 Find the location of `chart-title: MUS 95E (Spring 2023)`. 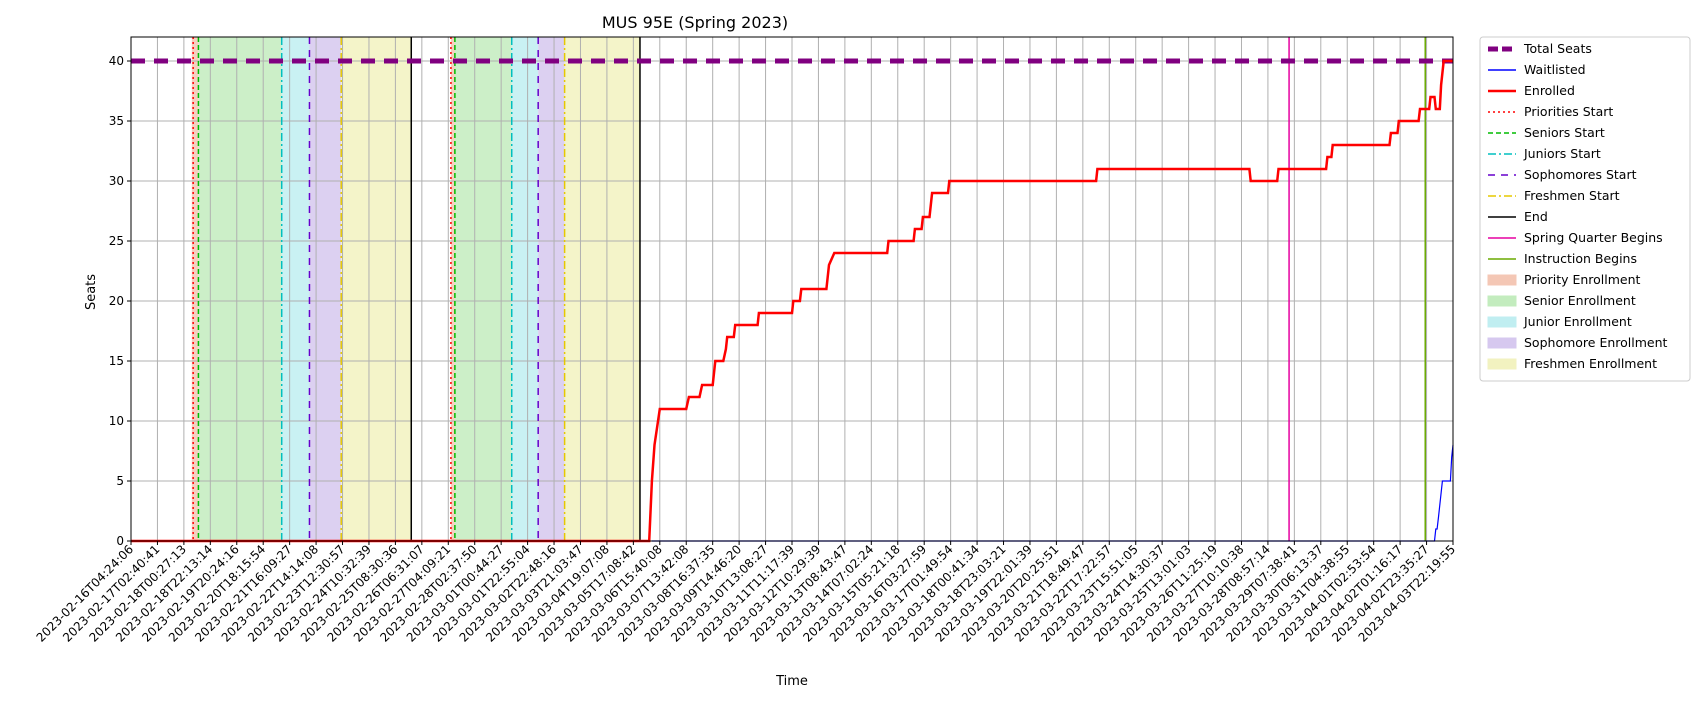

chart-title: MUS 95E (Spring 2023) is located at coordinates (695, 22).